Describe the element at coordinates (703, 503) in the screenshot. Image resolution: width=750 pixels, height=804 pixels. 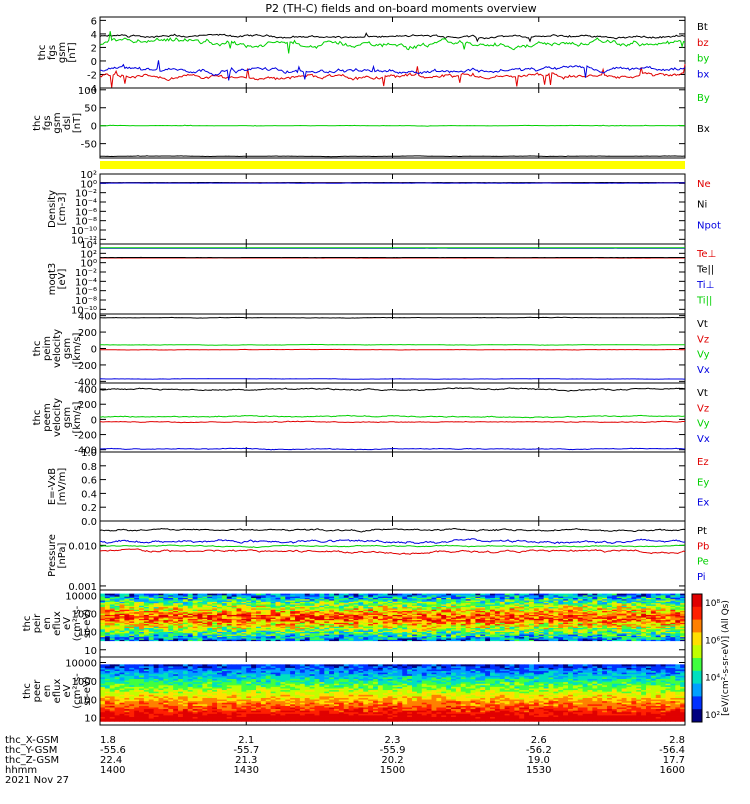
I see `legend-entry: Ex` at that location.